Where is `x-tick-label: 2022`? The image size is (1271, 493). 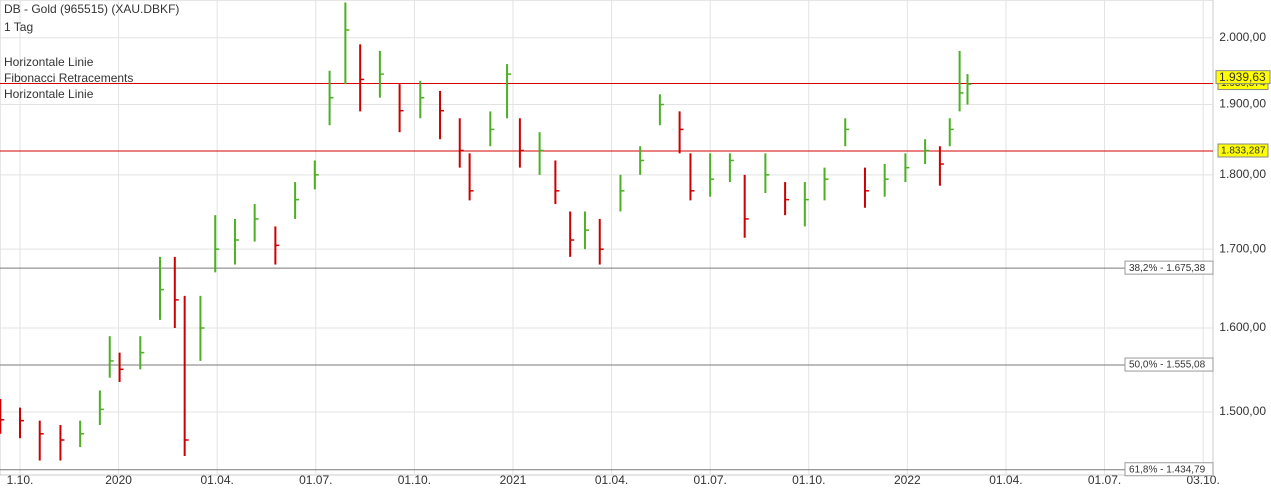 x-tick-label: 2022 is located at coordinates (907, 480).